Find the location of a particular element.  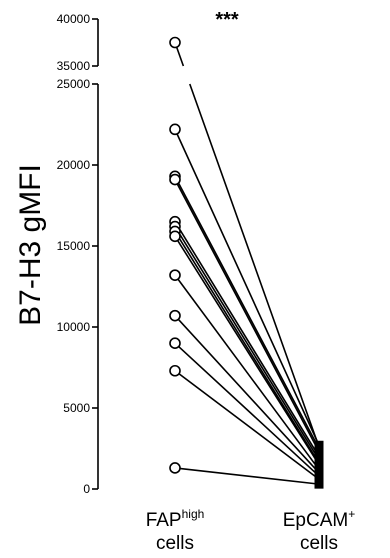

y-tick-label: 5000 is located at coordinates (76, 408).